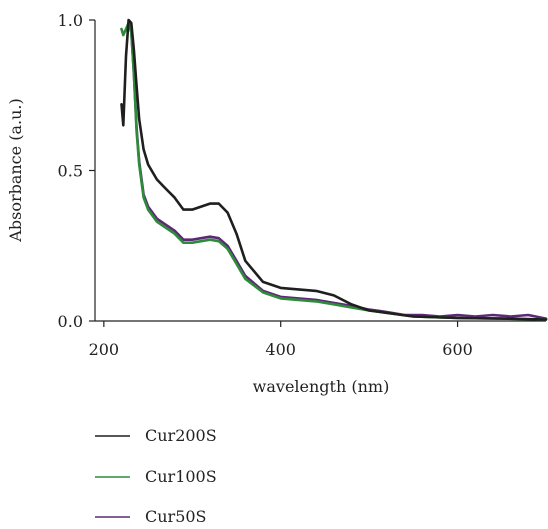 The width and height of the screenshot is (548, 529). What do you see at coordinates (15, 170) in the screenshot?
I see `y-axis-label: Absorbance (a.u.)` at bounding box center [15, 170].